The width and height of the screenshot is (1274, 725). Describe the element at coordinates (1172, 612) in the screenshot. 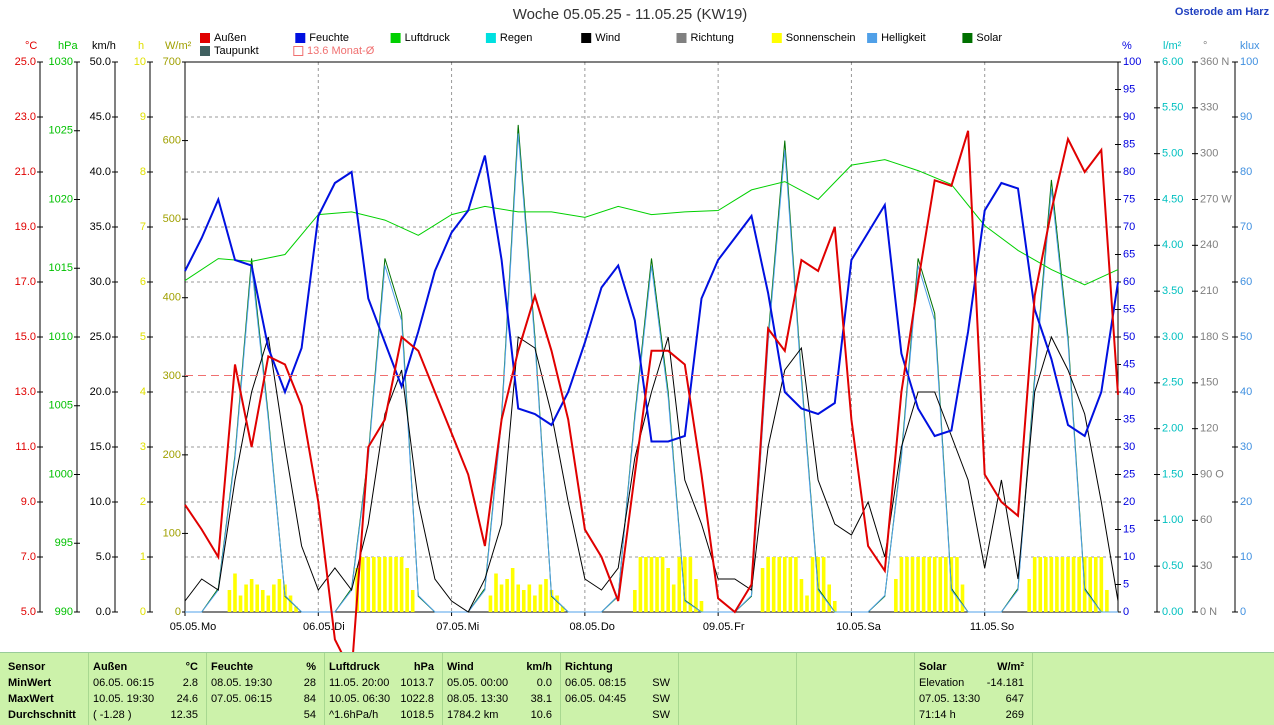

I see `y-tick-label: 0.00` at that location.